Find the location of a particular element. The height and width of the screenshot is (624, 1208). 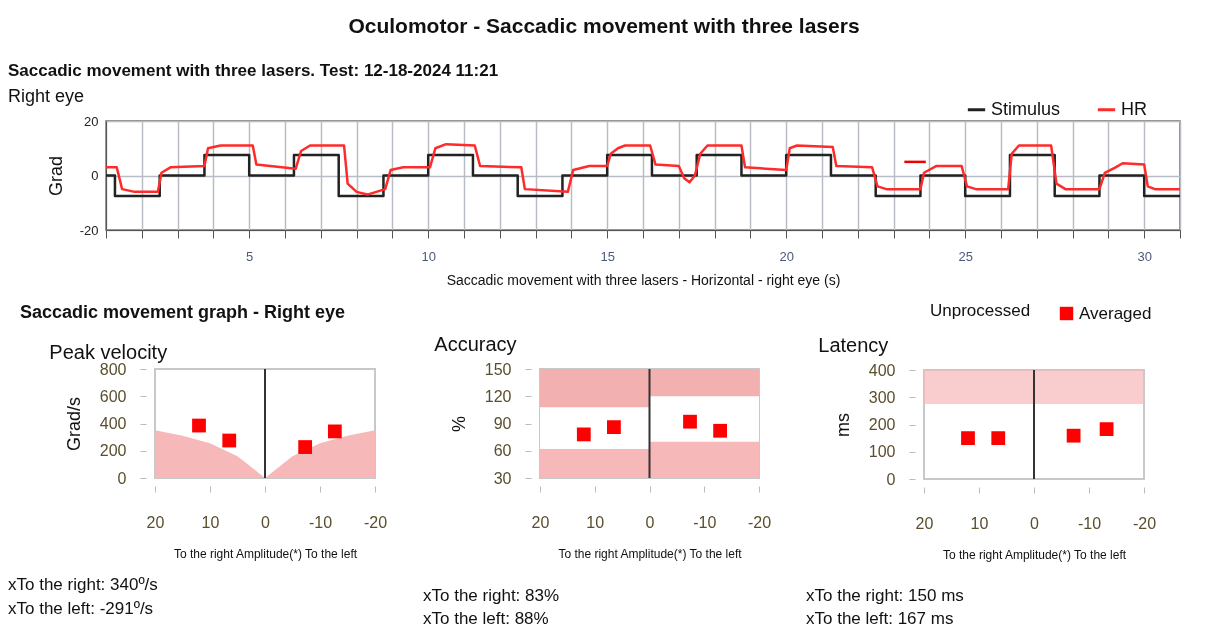

x-tick-label: 25 is located at coordinates (965, 256).